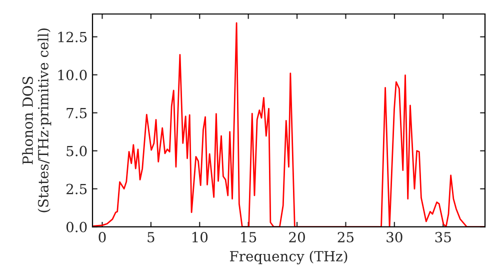 The width and height of the screenshot is (500, 280). I want to click on y-tick-label: 0.0, so click(76, 227).